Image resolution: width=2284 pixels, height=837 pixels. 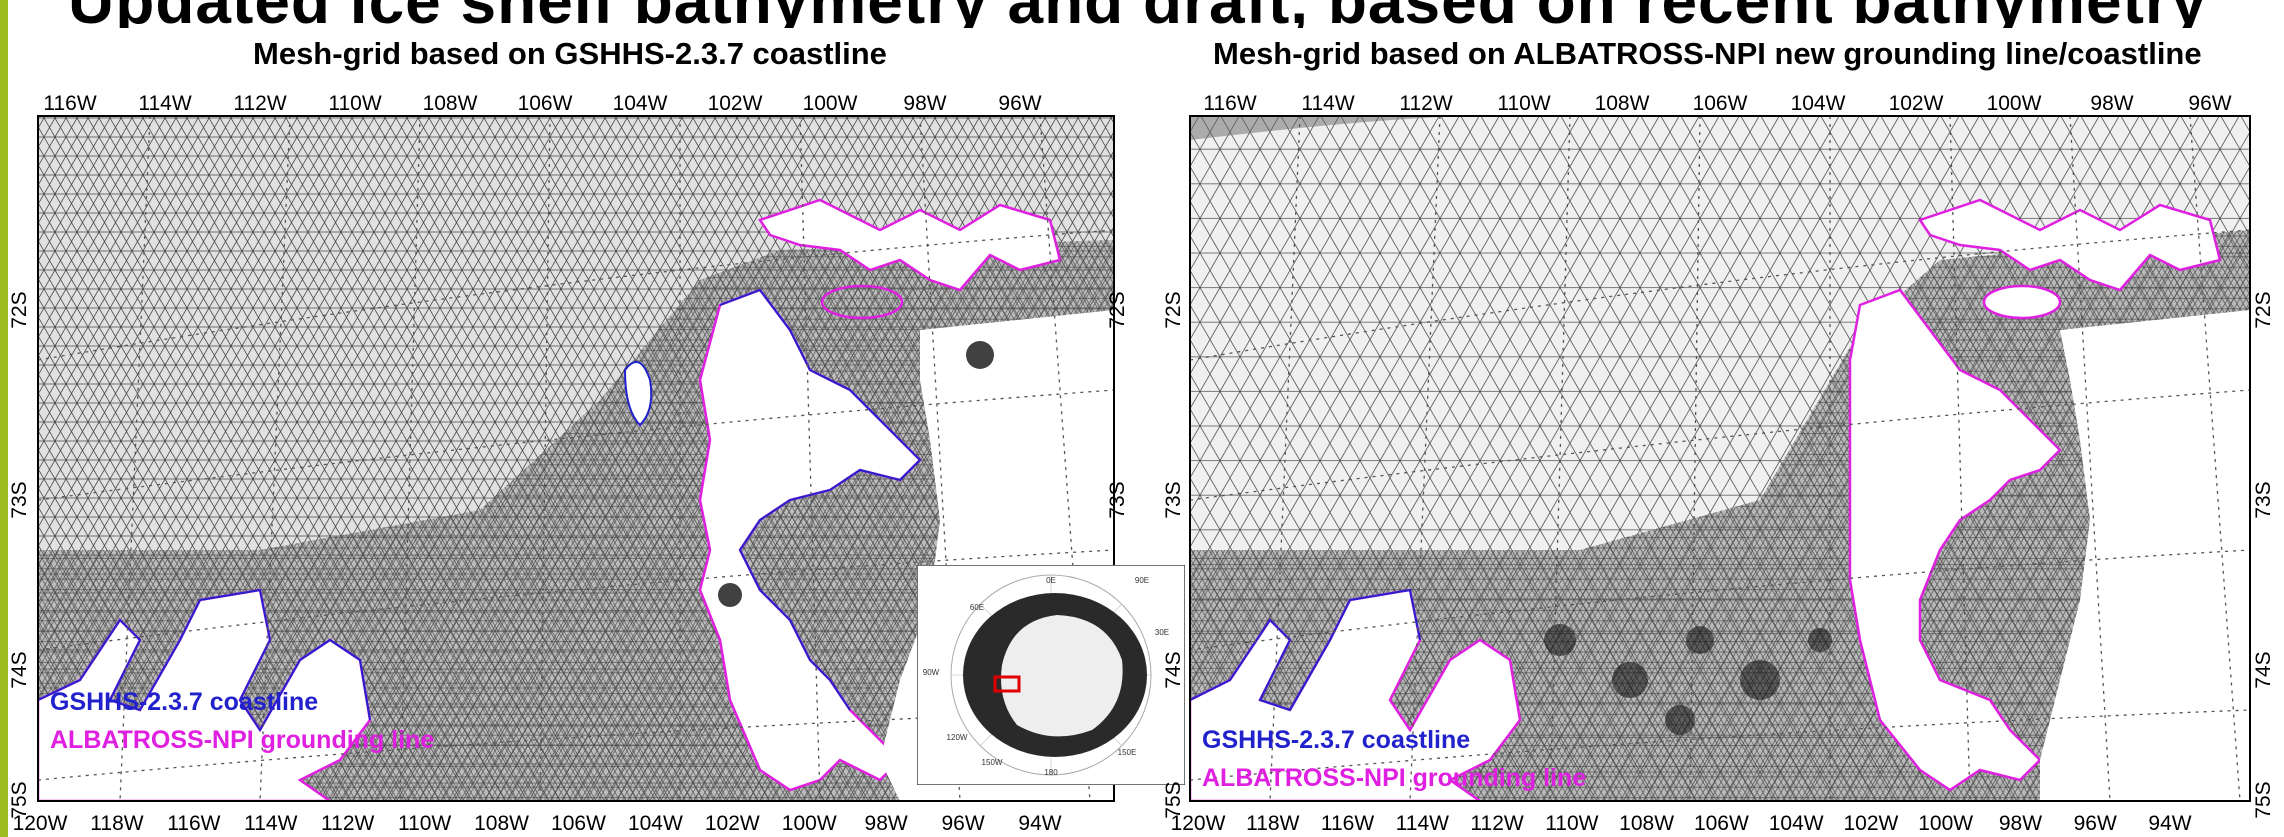 What do you see at coordinates (570, 53) in the screenshot?
I see `panel-title-left: Mesh-grid based on GSHHS-2.3.7 coastline` at bounding box center [570, 53].